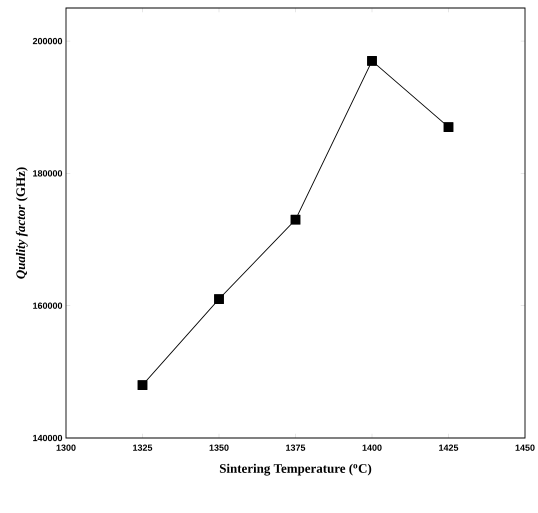  I want to click on x-axis-title: Sintering Temperature ($^{o}$C), so click(296, 470).